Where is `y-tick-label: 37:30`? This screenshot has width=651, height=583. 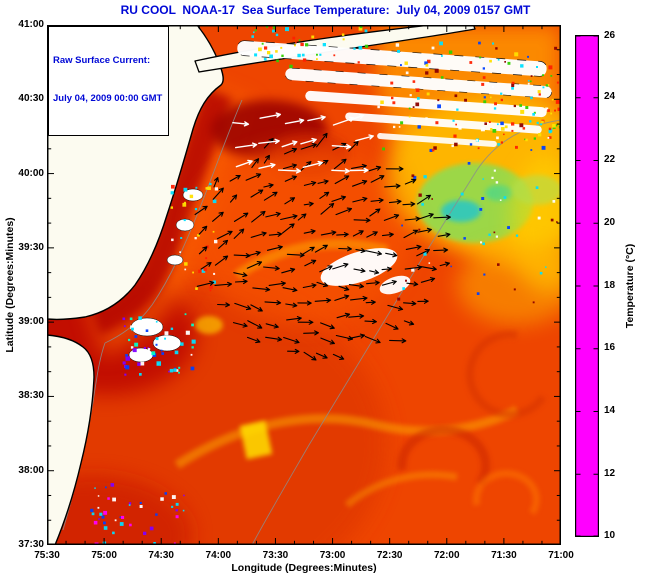
y-tick-label: 37:30 is located at coordinates (31, 544).